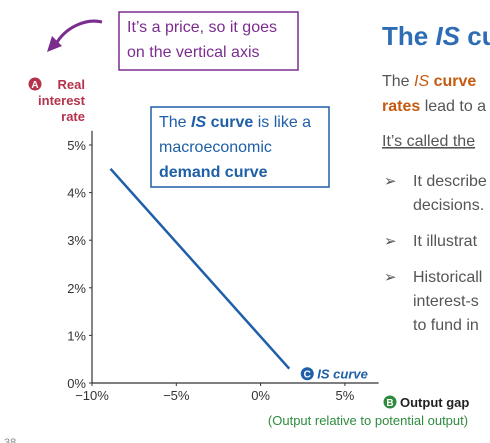 The image size is (490, 443). What do you see at coordinates (76, 240) in the screenshot?
I see `y-tick-label: 3%` at bounding box center [76, 240].